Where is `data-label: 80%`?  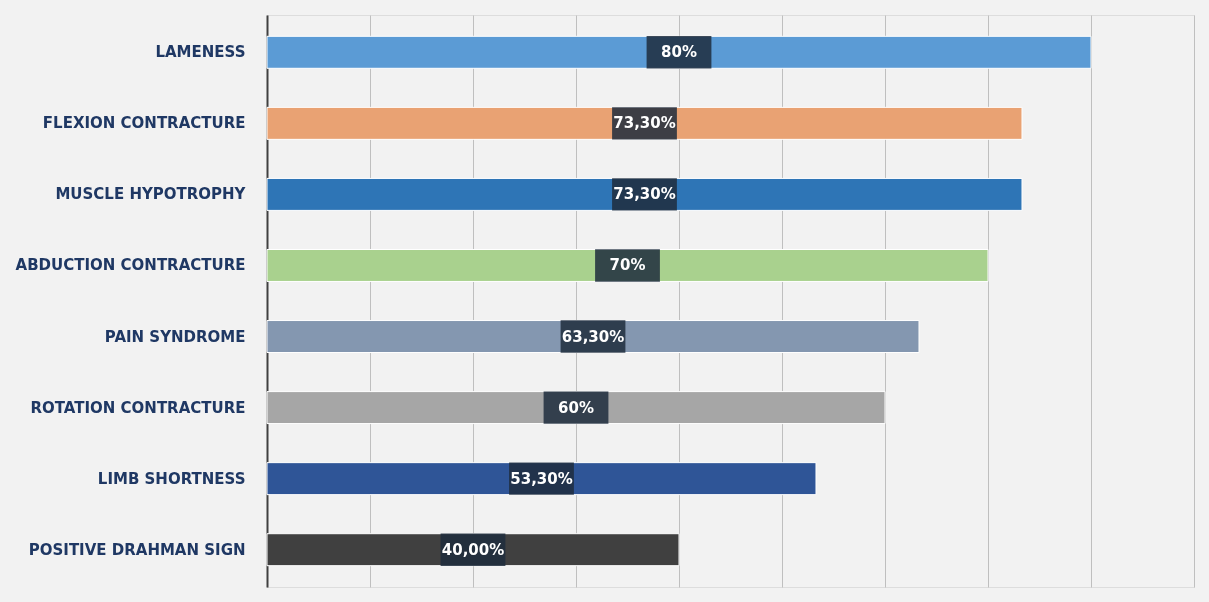
data-label: 80% is located at coordinates (679, 52).